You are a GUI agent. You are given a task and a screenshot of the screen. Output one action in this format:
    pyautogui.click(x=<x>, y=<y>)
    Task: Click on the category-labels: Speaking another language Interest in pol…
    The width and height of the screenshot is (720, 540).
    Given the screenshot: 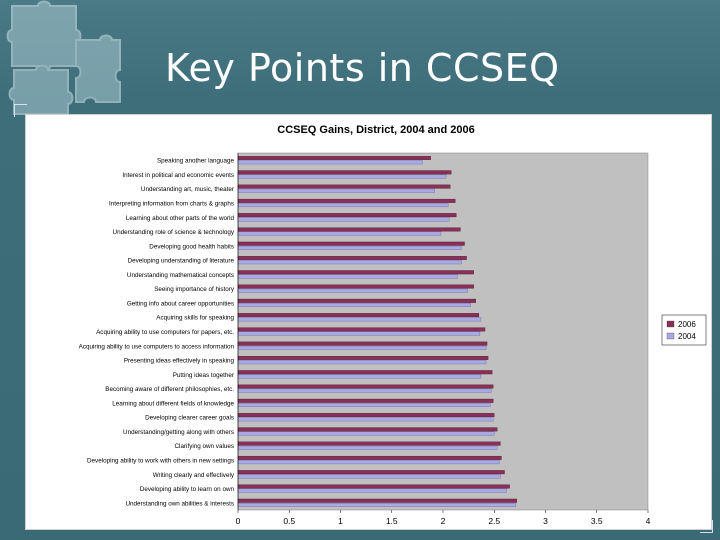 What is the action you would take?
    pyautogui.click(x=157, y=333)
    